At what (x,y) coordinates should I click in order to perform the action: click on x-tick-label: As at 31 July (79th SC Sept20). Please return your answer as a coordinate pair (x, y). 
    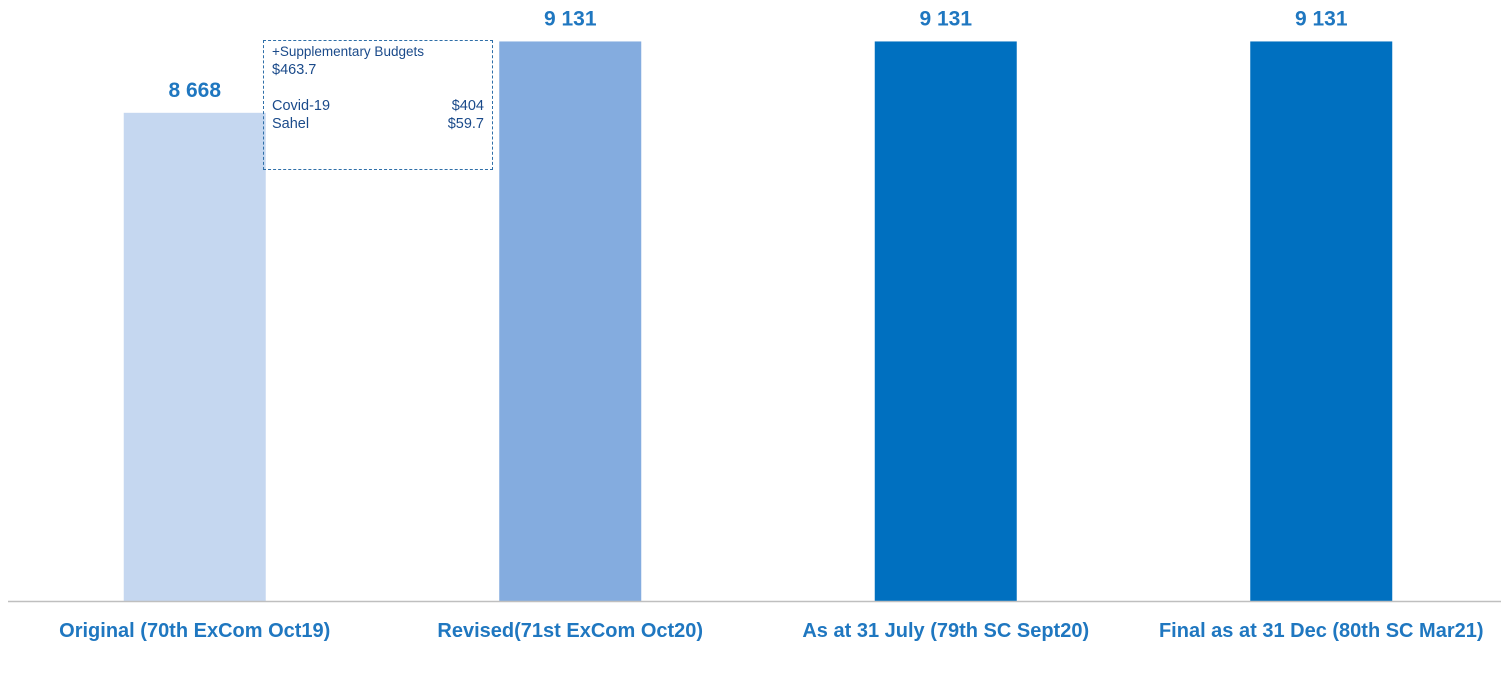
    Looking at the image, I should click on (946, 631).